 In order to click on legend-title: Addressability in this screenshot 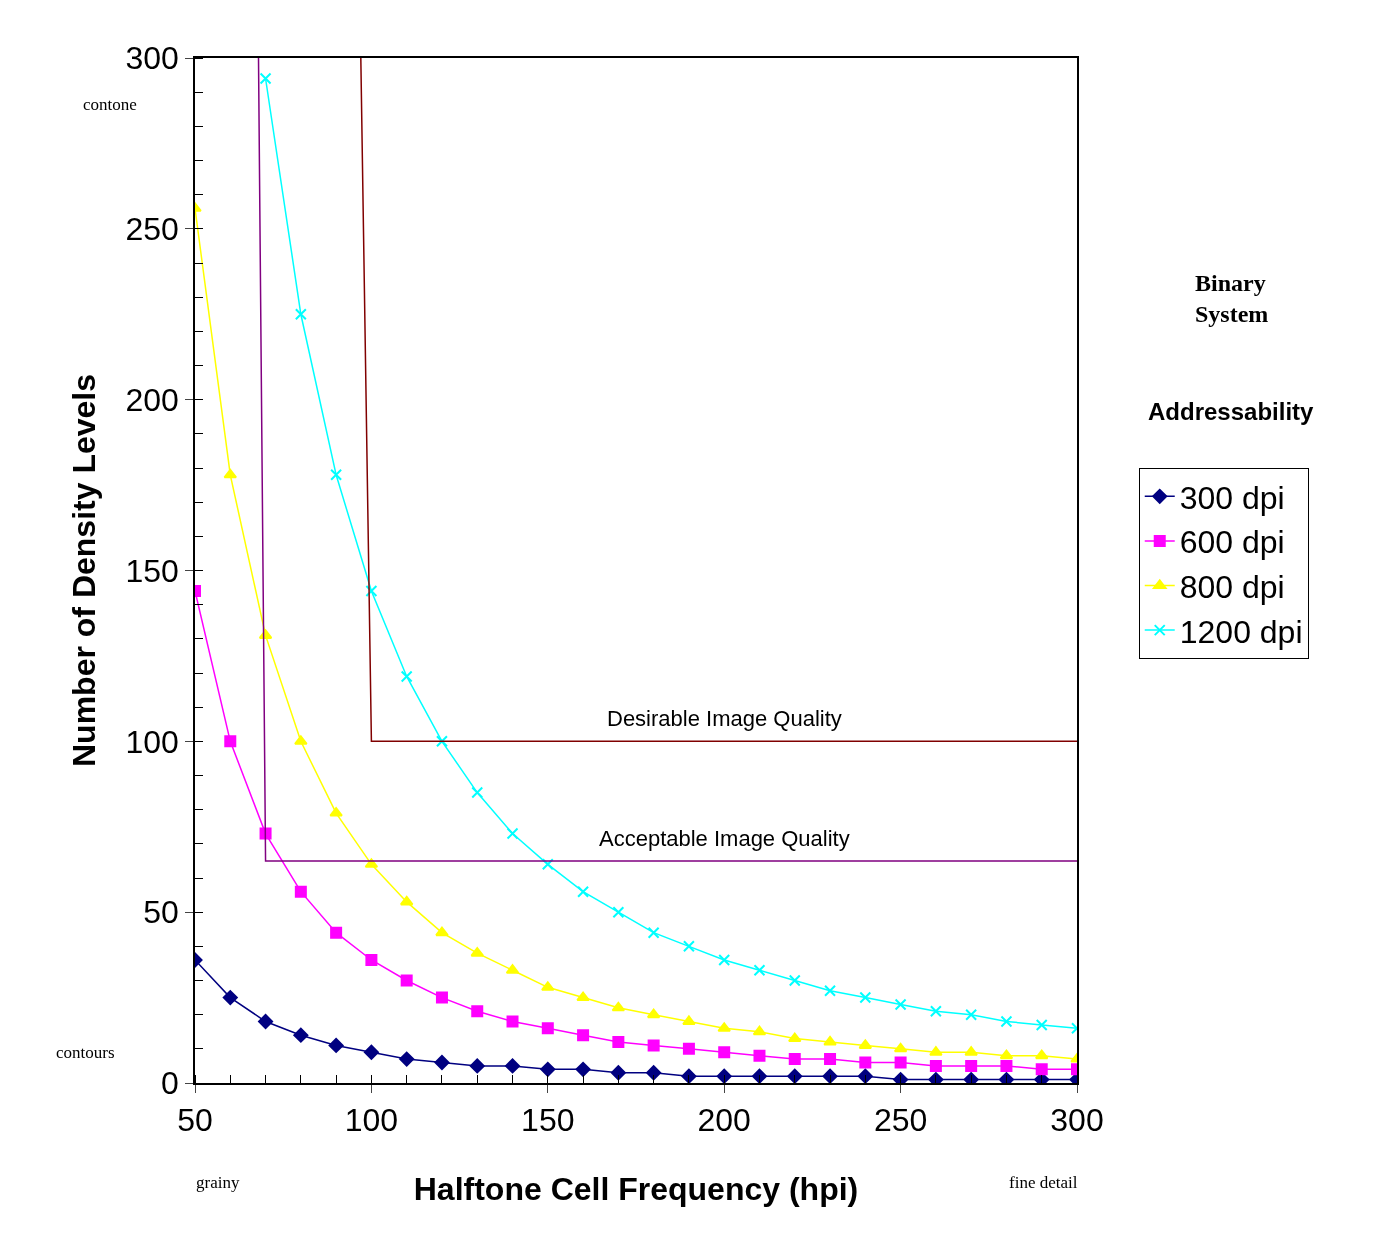, I will do `click(1231, 411)`.